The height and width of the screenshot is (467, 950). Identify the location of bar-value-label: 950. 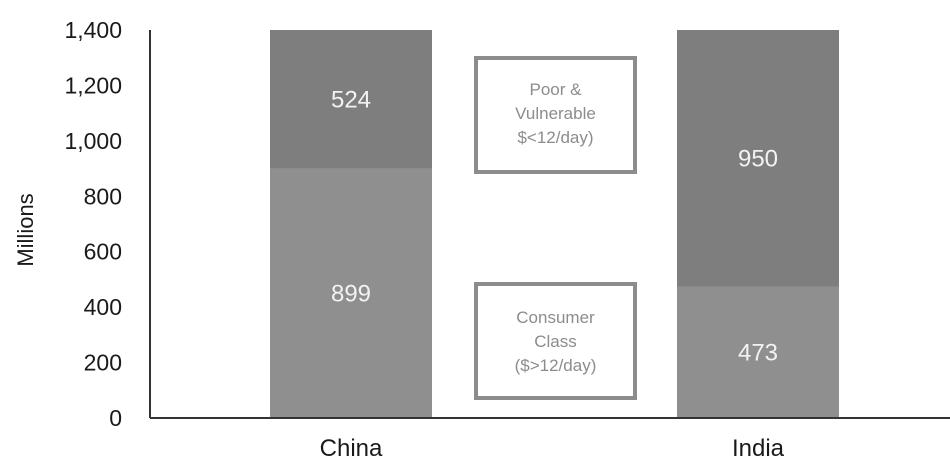
(758, 158).